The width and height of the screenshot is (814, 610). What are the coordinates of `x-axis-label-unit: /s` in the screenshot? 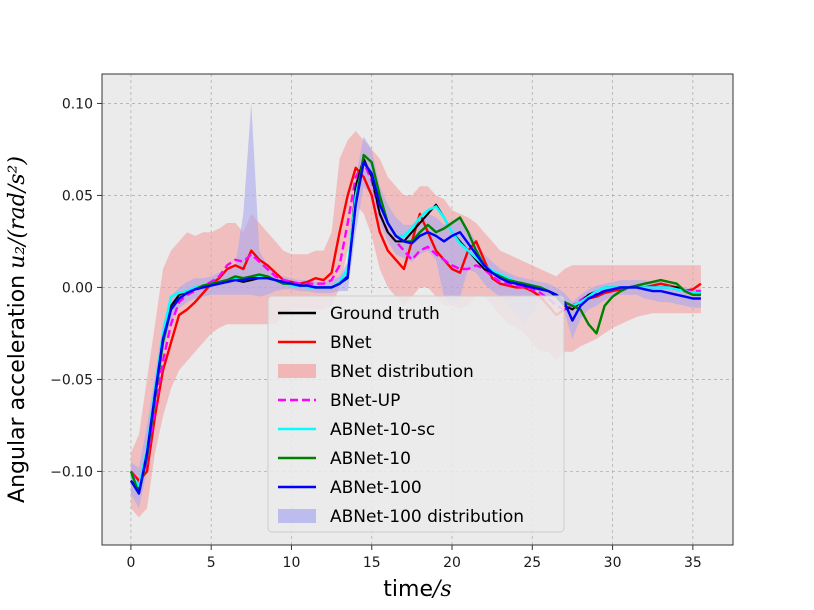 It's located at (441, 589).